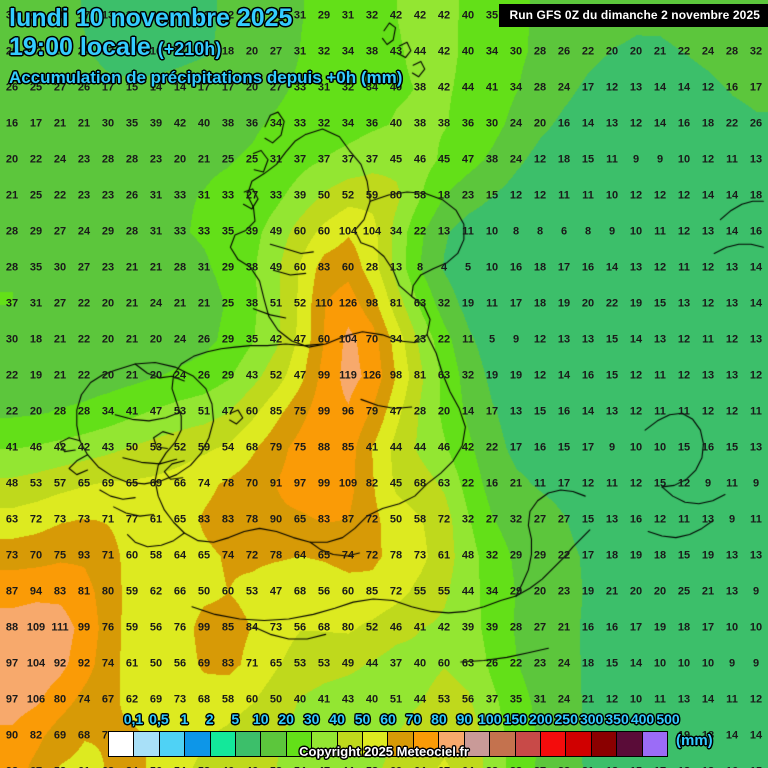 The width and height of the screenshot is (768, 768). Describe the element at coordinates (204, 767) in the screenshot. I see `grid-value: 53` at that location.